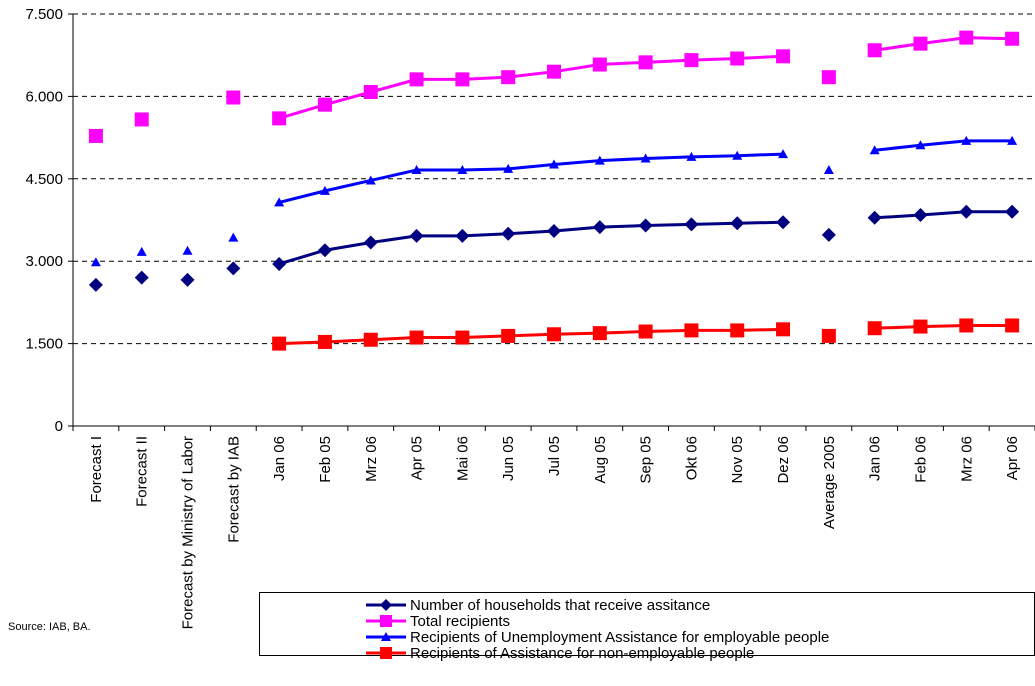  I want to click on x-tick-label: Sep 05, so click(646, 460).